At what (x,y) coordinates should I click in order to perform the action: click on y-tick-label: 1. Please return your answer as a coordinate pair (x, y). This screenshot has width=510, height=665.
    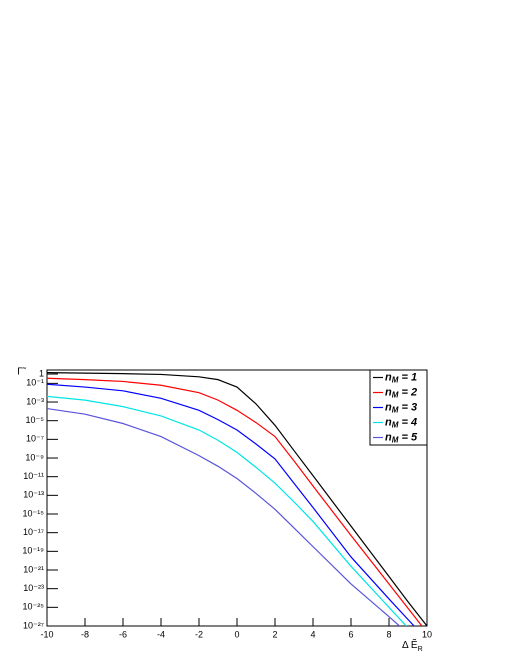
    Looking at the image, I should click on (41, 373).